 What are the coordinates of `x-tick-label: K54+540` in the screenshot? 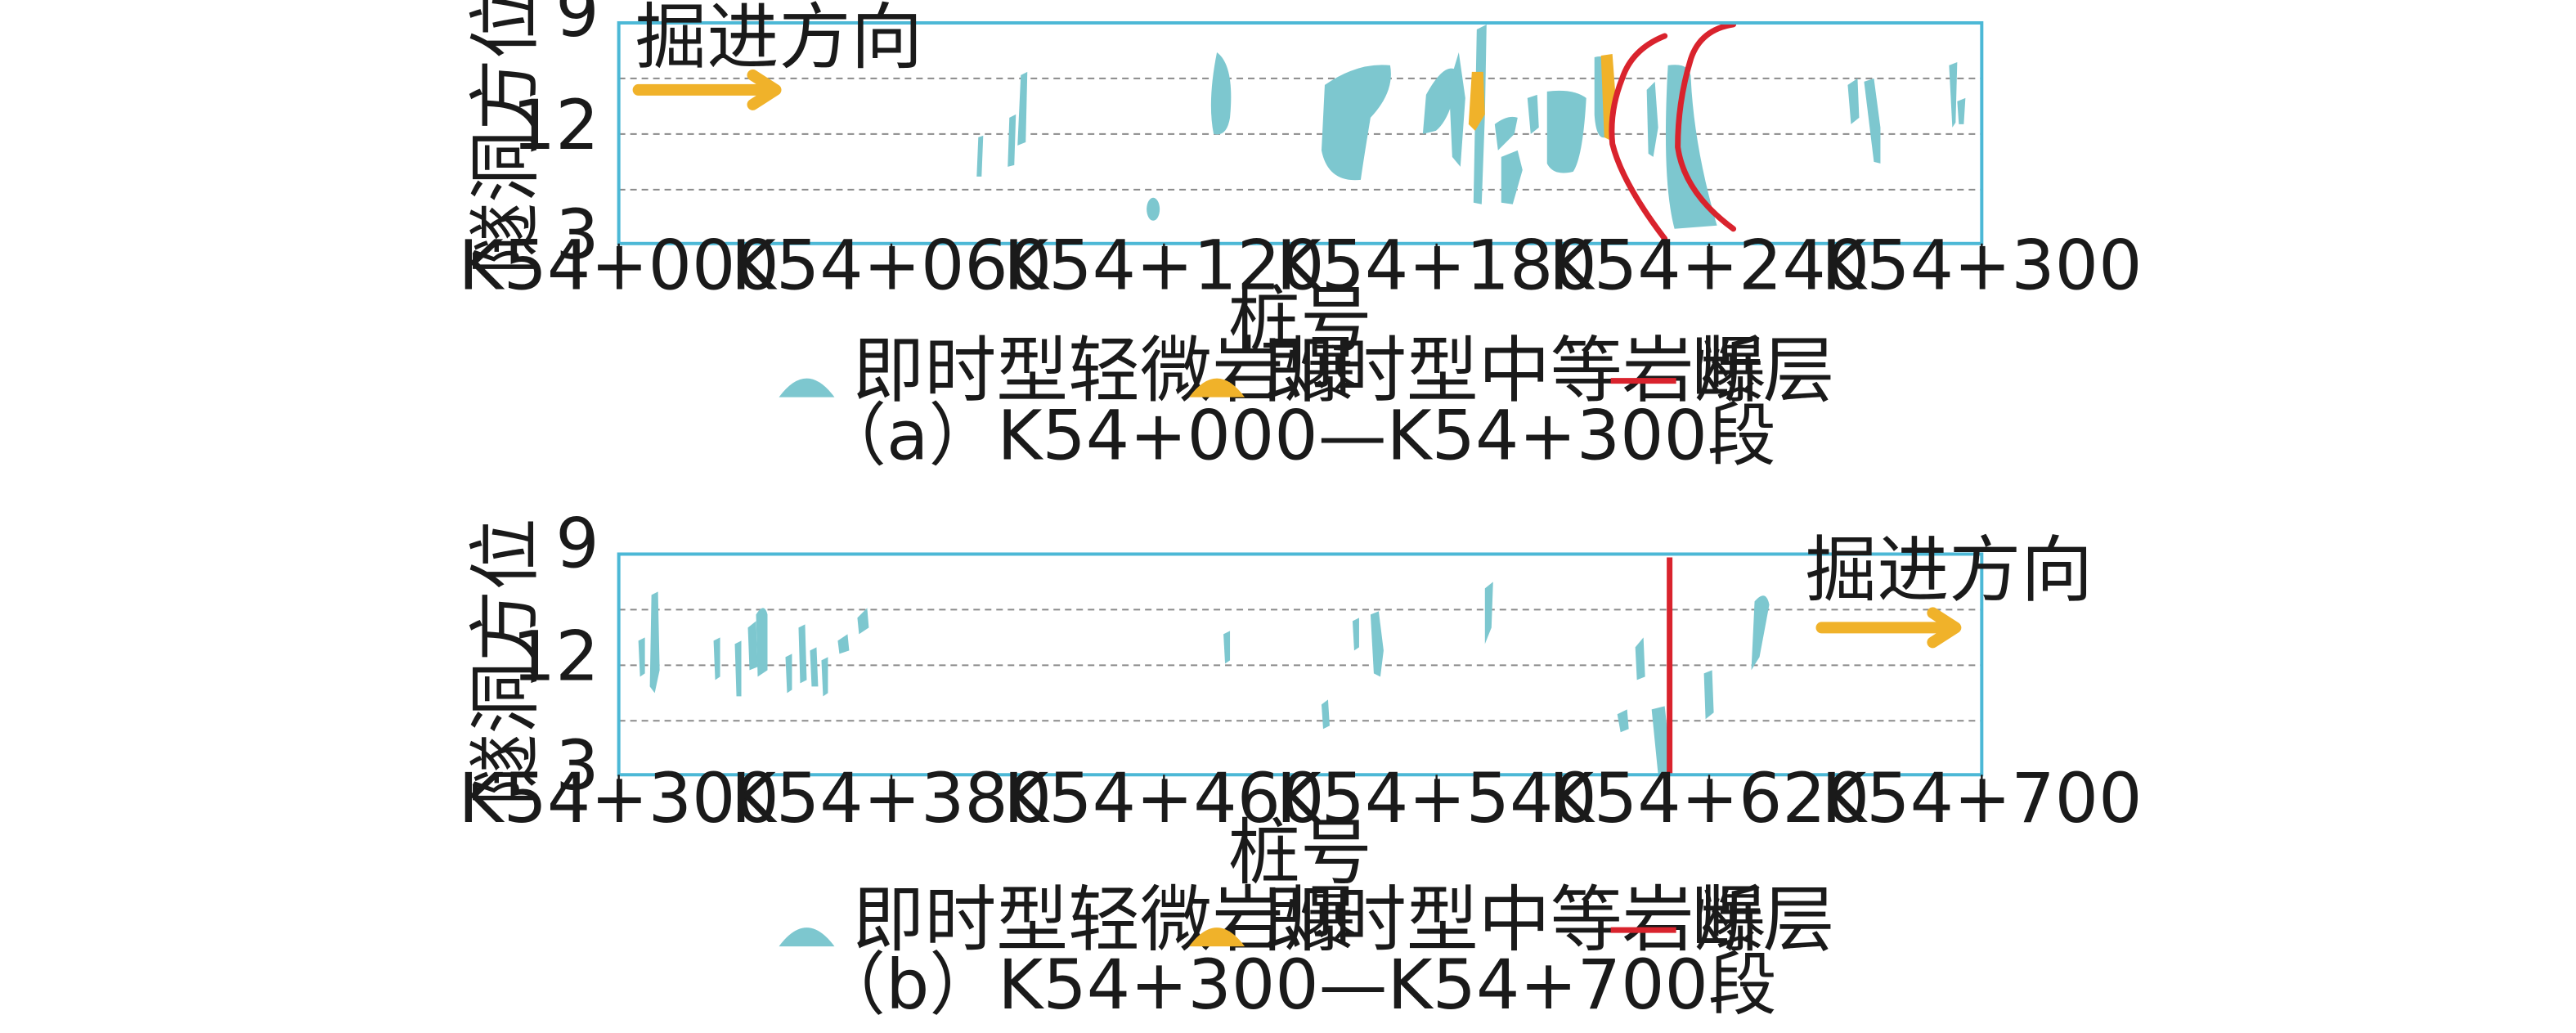 It's located at (1436, 798).